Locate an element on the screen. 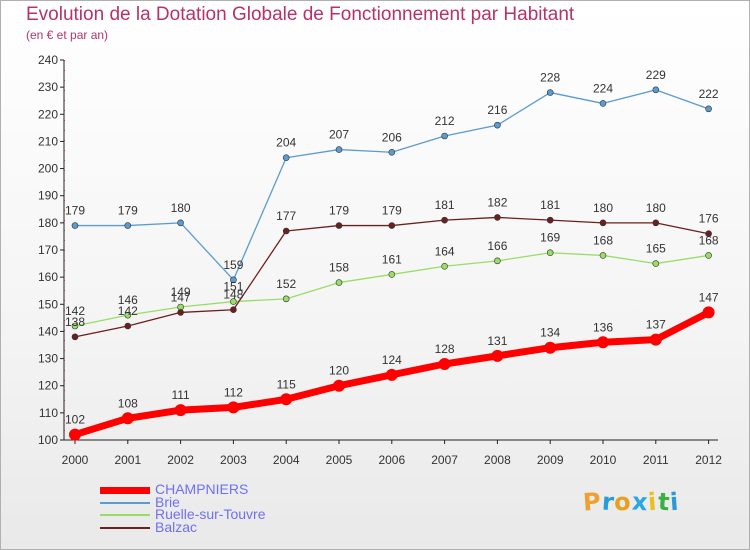 The width and height of the screenshot is (750, 550). data-label: 131 is located at coordinates (497, 341).